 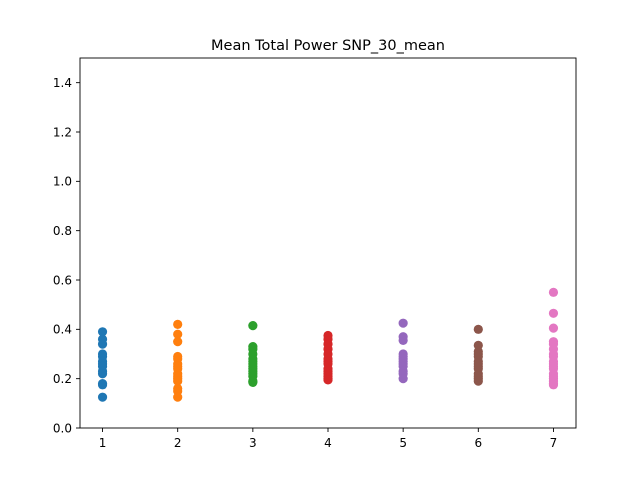 What do you see at coordinates (62, 182) in the screenshot?
I see `y-tick-label: 1.0` at bounding box center [62, 182].